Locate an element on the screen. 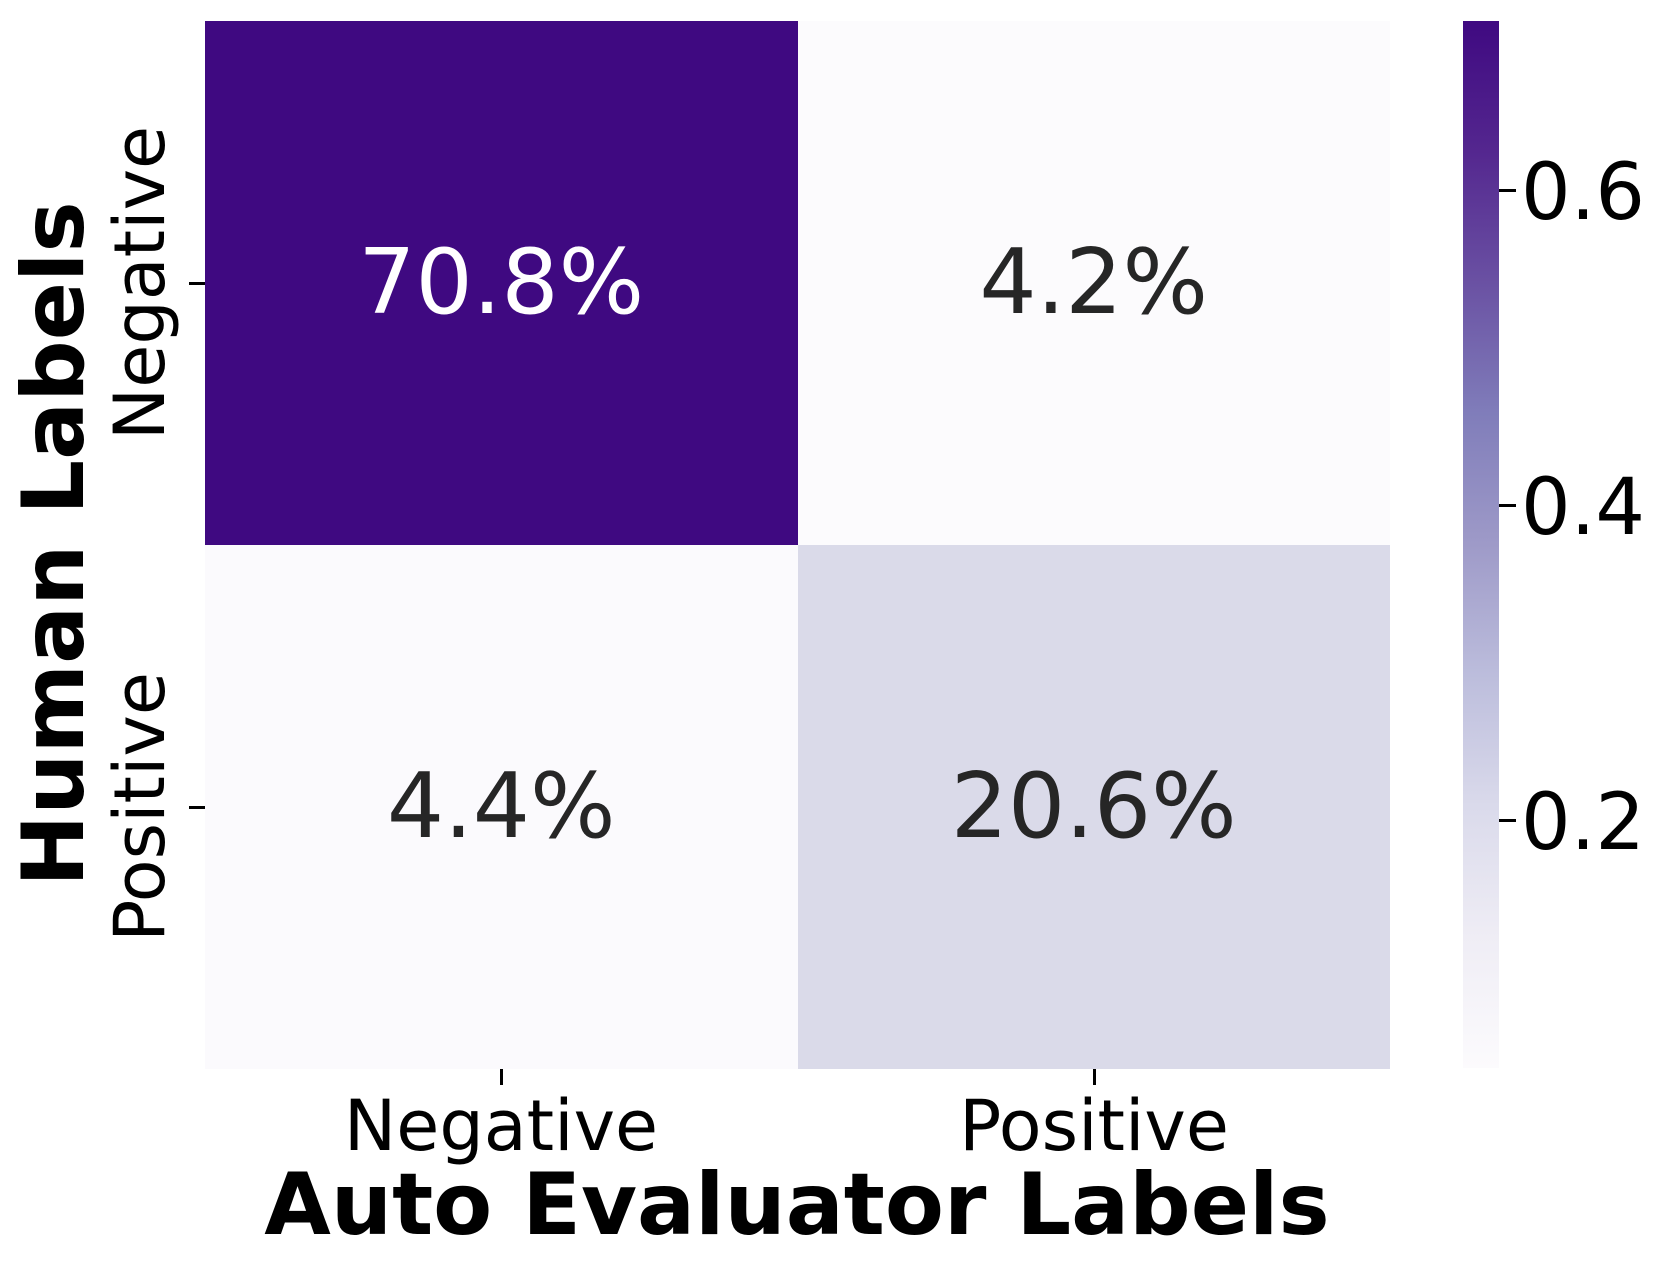 Image resolution: width=1661 pixels, height=1276 pixels. colorbar-tick-label-0.2: 0.2 is located at coordinates (1583, 823).